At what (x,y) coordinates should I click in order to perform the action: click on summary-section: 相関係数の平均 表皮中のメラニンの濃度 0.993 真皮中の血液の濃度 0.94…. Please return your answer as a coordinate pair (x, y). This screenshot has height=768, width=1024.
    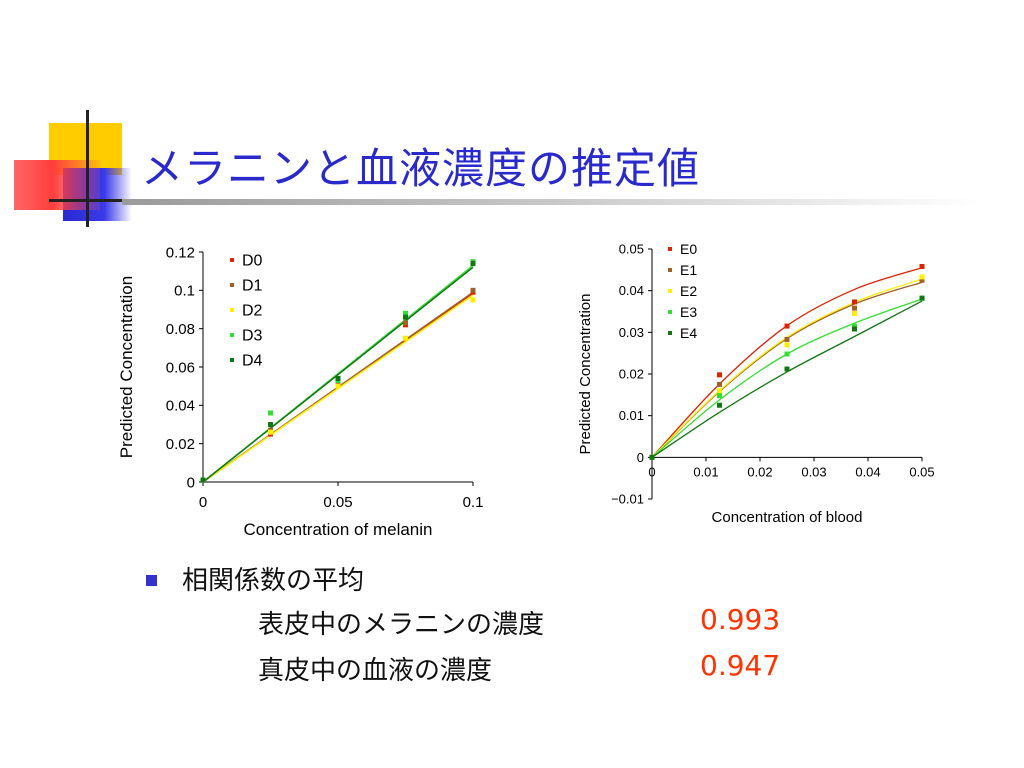
    Looking at the image, I should click on (492, 630).